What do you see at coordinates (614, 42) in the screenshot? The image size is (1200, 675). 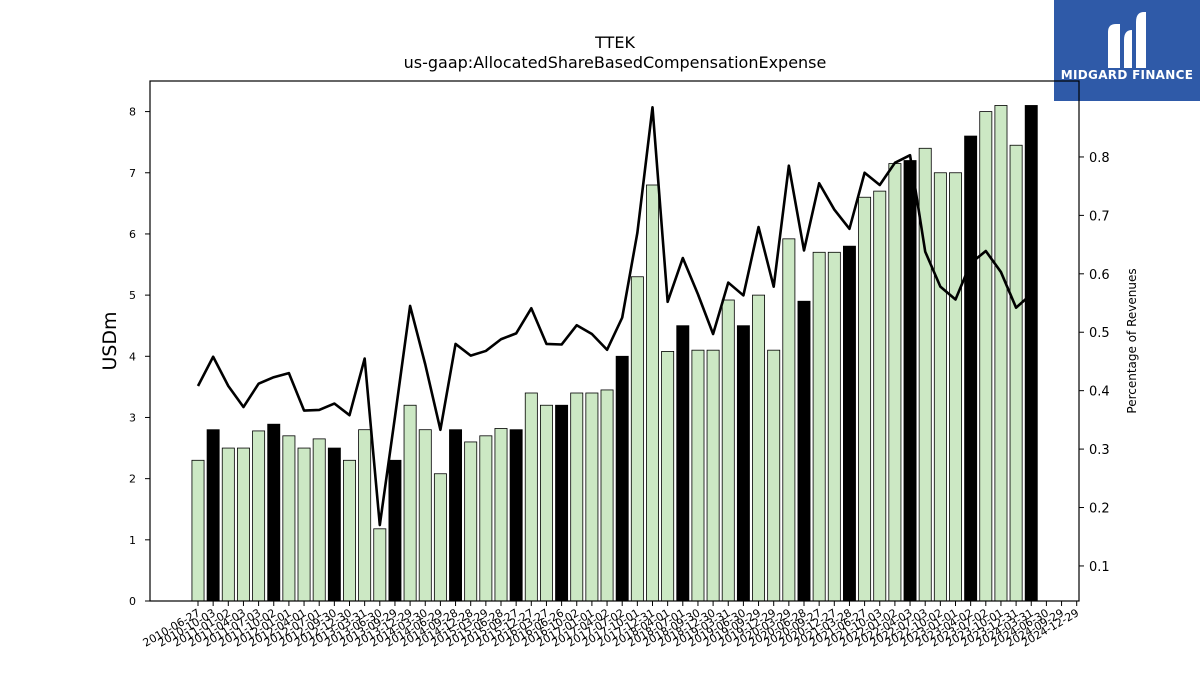 I see `chart-title: TTEK` at bounding box center [614, 42].